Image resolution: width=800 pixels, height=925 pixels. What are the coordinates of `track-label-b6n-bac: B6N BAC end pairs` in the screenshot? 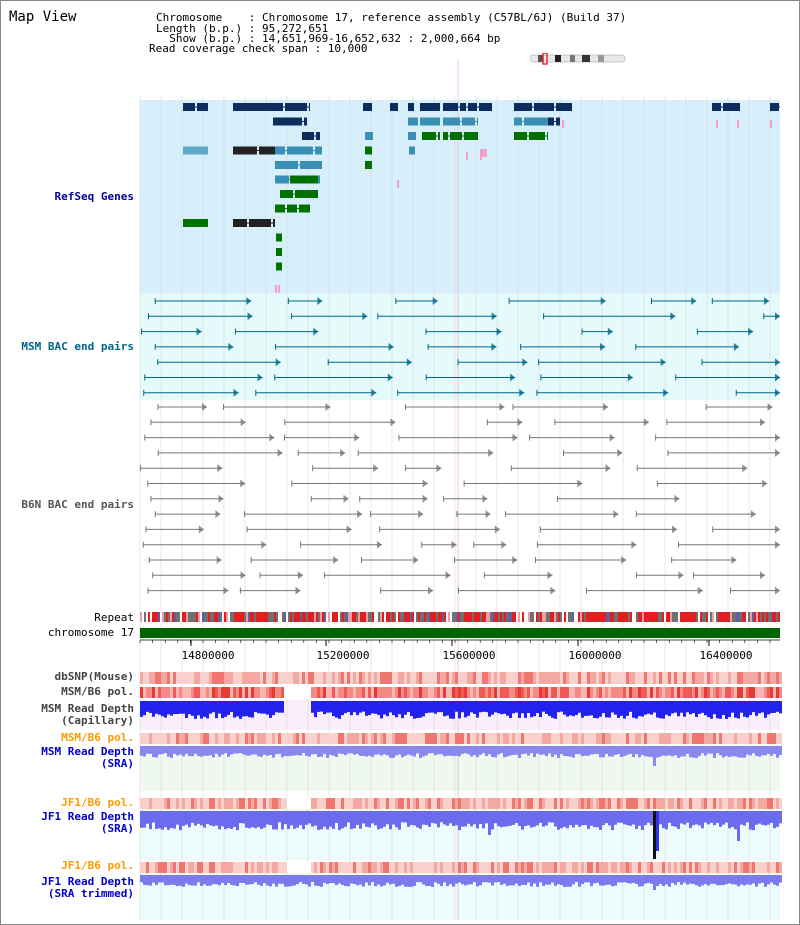 It's located at (77, 504).